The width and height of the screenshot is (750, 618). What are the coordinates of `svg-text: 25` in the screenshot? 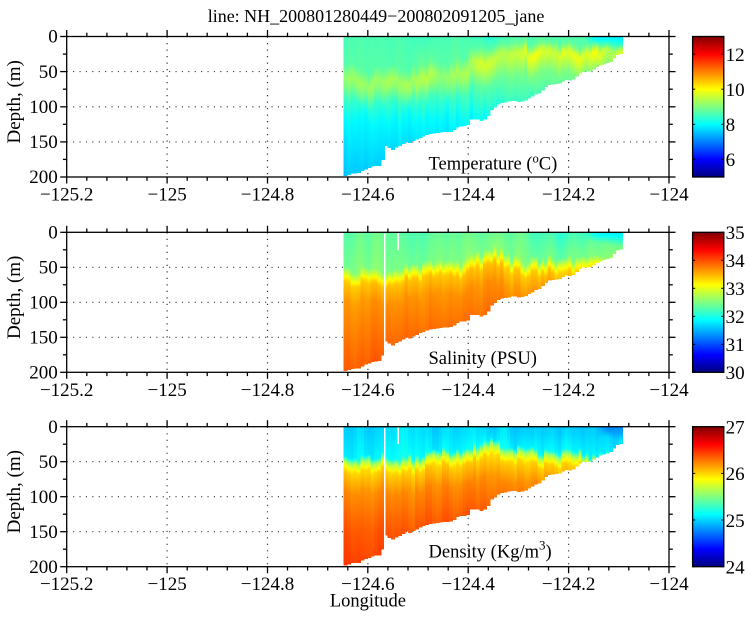 It's located at (735, 521).